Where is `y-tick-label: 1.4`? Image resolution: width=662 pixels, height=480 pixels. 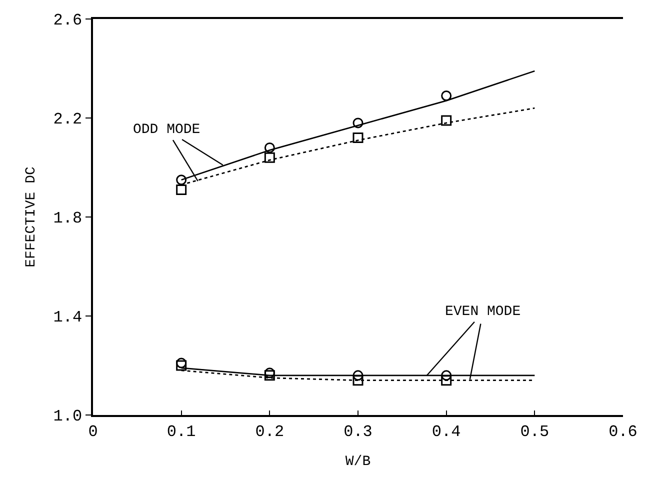
y-tick-label: 1.4 is located at coordinates (67, 317).